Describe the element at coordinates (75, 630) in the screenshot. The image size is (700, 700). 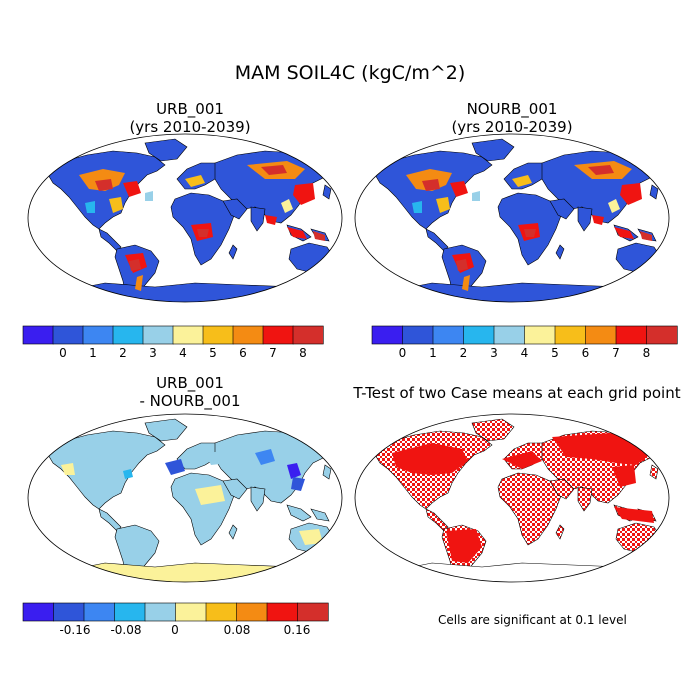
I see `colorbar-diff-tick: -0.16` at that location.